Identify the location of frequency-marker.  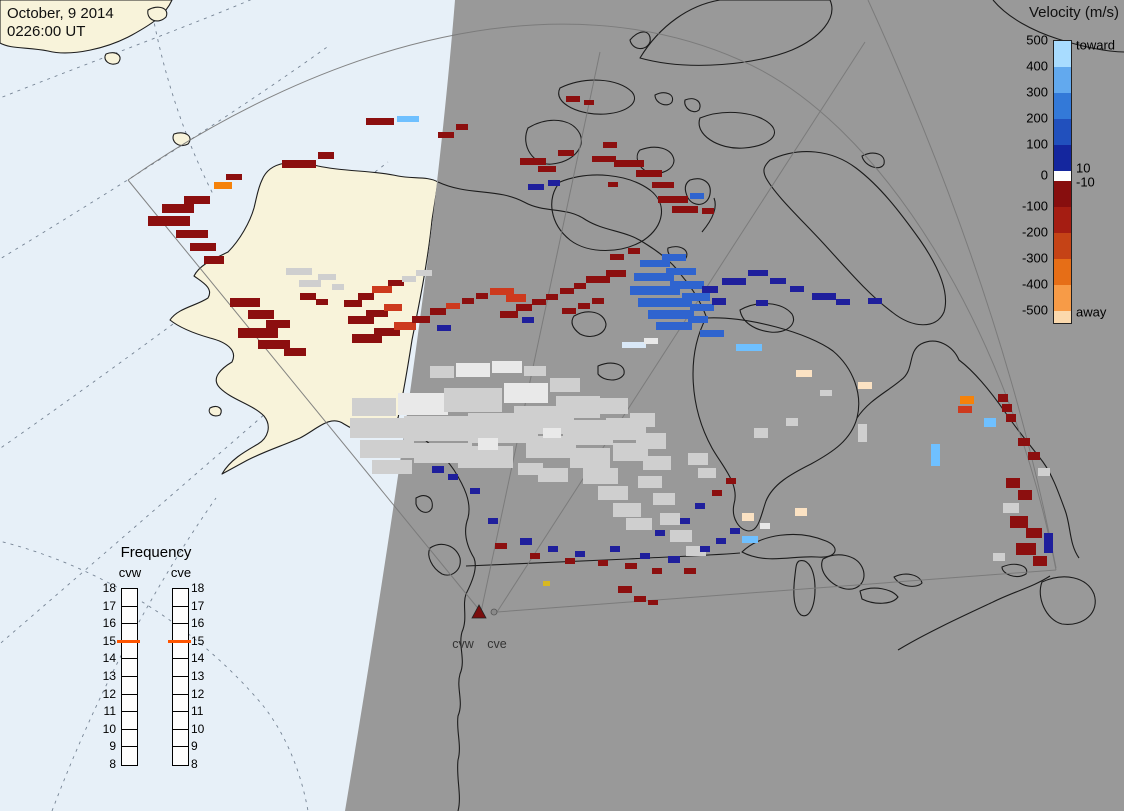
(179, 641).